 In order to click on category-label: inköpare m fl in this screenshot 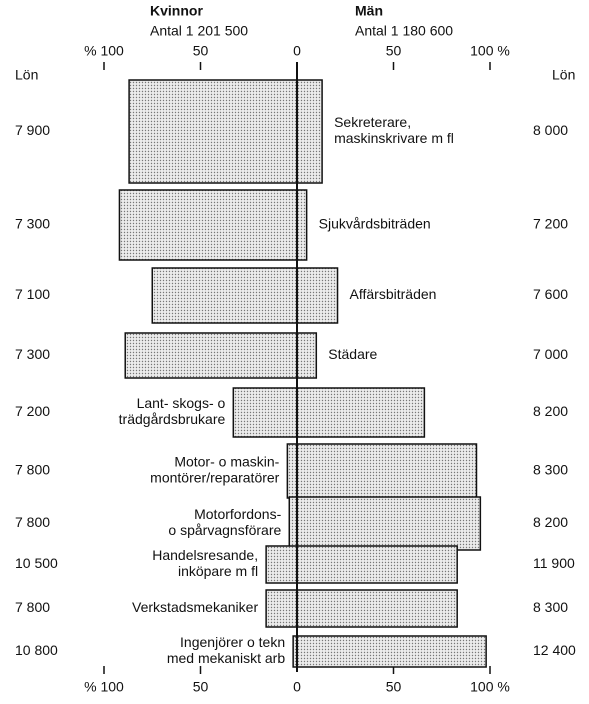, I will do `click(218, 571)`.